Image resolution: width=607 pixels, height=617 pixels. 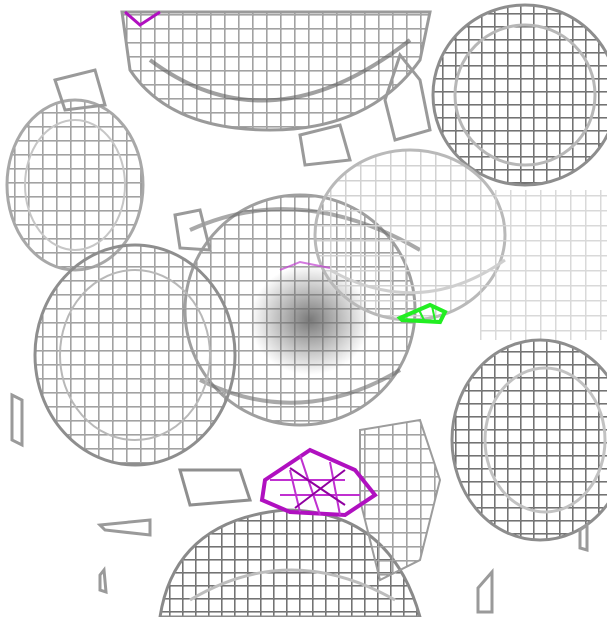 I want to click on mesh-blob-left-middle, so click(x=135, y=355).